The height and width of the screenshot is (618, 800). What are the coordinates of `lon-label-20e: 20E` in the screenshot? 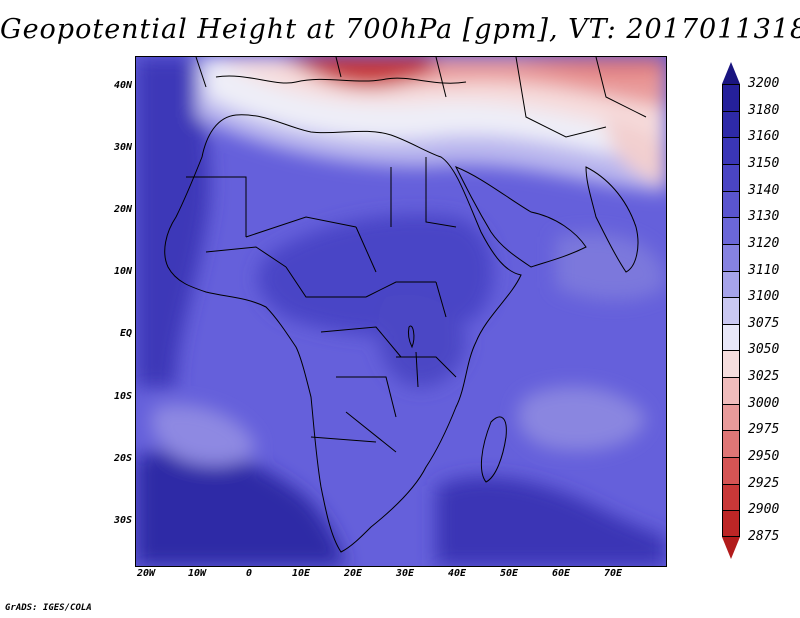 It's located at (353, 573).